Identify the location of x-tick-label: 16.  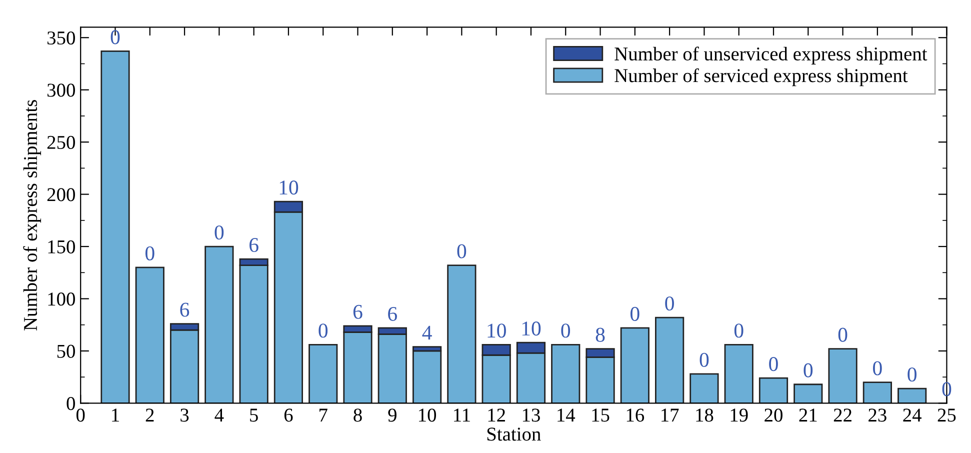
(635, 415).